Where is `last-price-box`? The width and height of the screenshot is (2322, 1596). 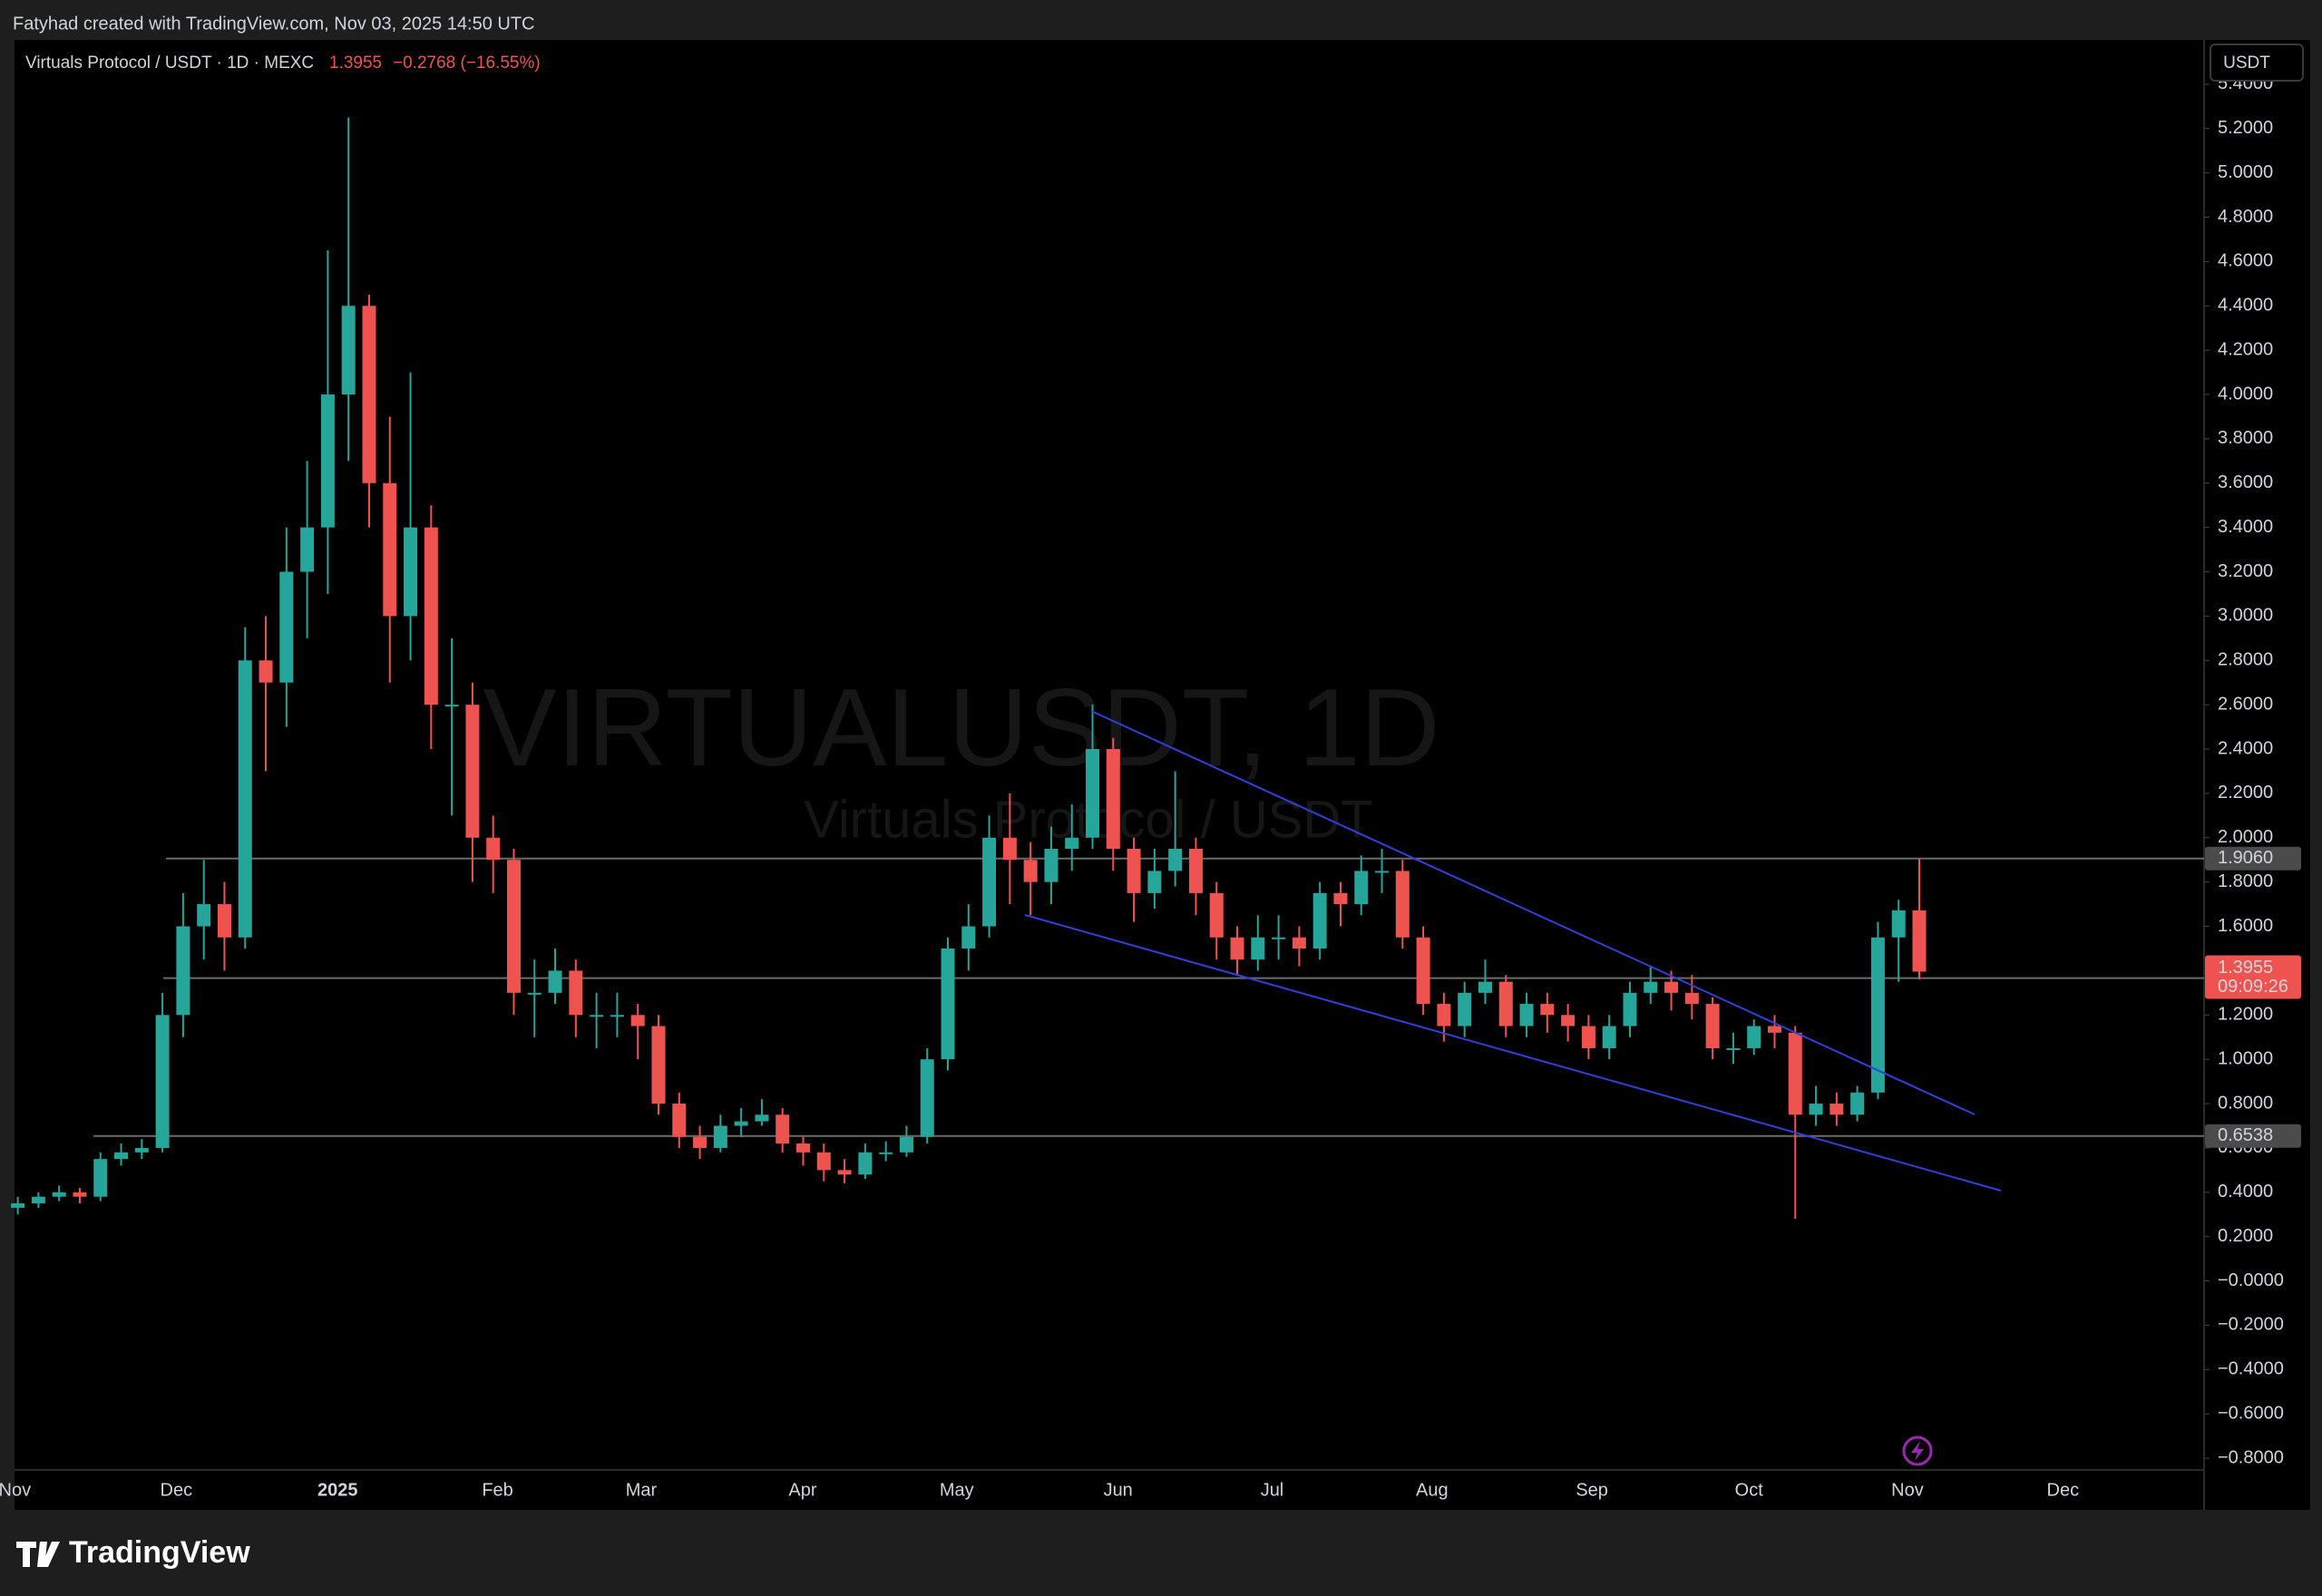
last-price-box is located at coordinates (2253, 977).